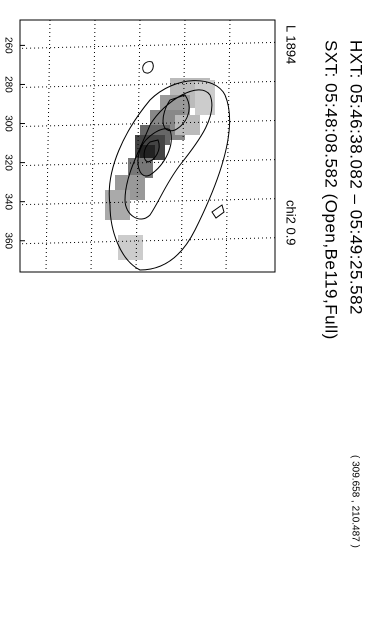 This screenshot has height=640, width=376. Describe the element at coordinates (356, 177) in the screenshot. I see `title: HXT: 05:46:38.082 – 05:49:25.582` at that location.